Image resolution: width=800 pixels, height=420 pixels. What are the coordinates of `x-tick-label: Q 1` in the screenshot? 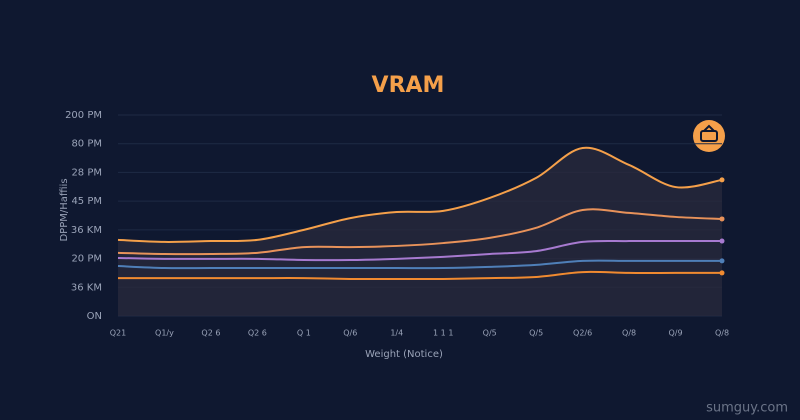 It's located at (304, 333).